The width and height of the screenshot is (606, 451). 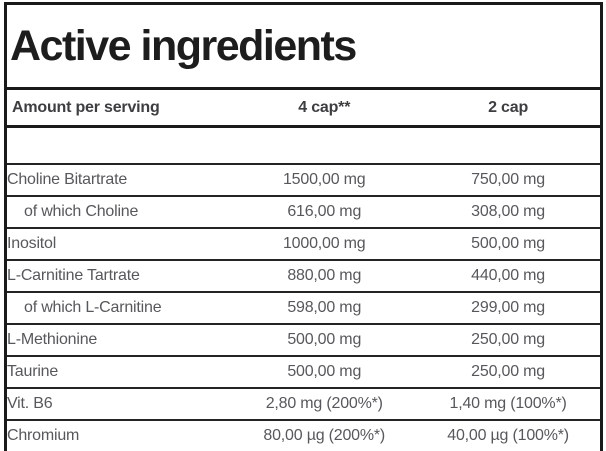 I want to click on table-row: L-Carnitine Tartrate 880,00 mg 440,00 mg, so click(x=303, y=276).